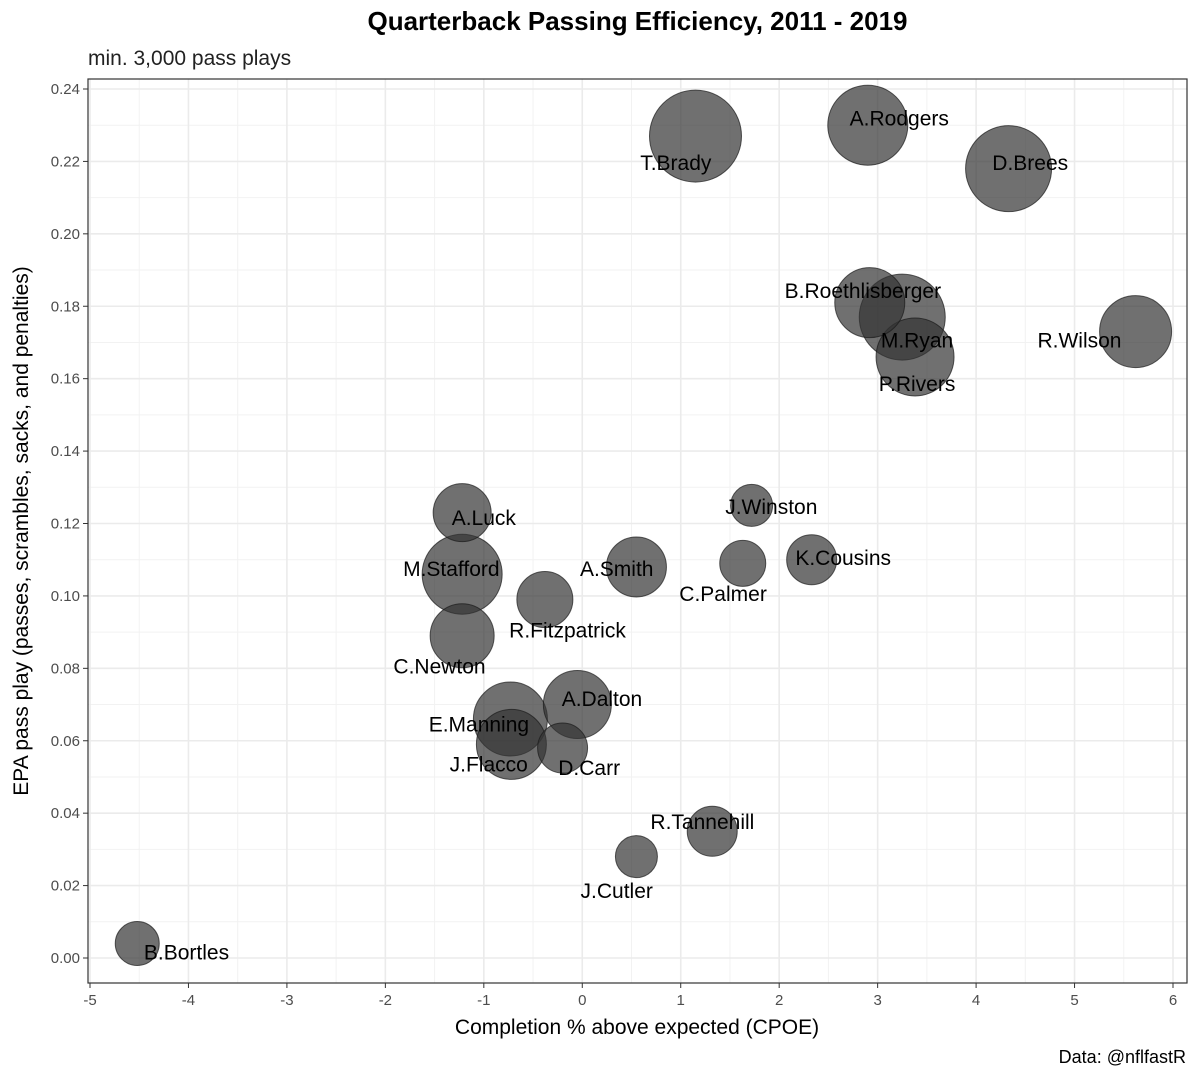 The height and width of the screenshot is (1079, 1200). What do you see at coordinates (484, 518) in the screenshot?
I see `point-label: A.Luck` at bounding box center [484, 518].